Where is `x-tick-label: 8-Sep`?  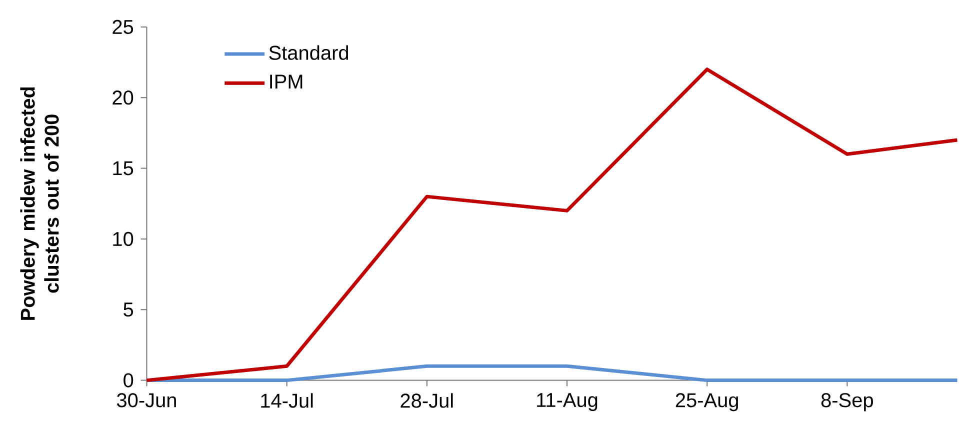 x-tick-label: 8-Sep is located at coordinates (847, 402).